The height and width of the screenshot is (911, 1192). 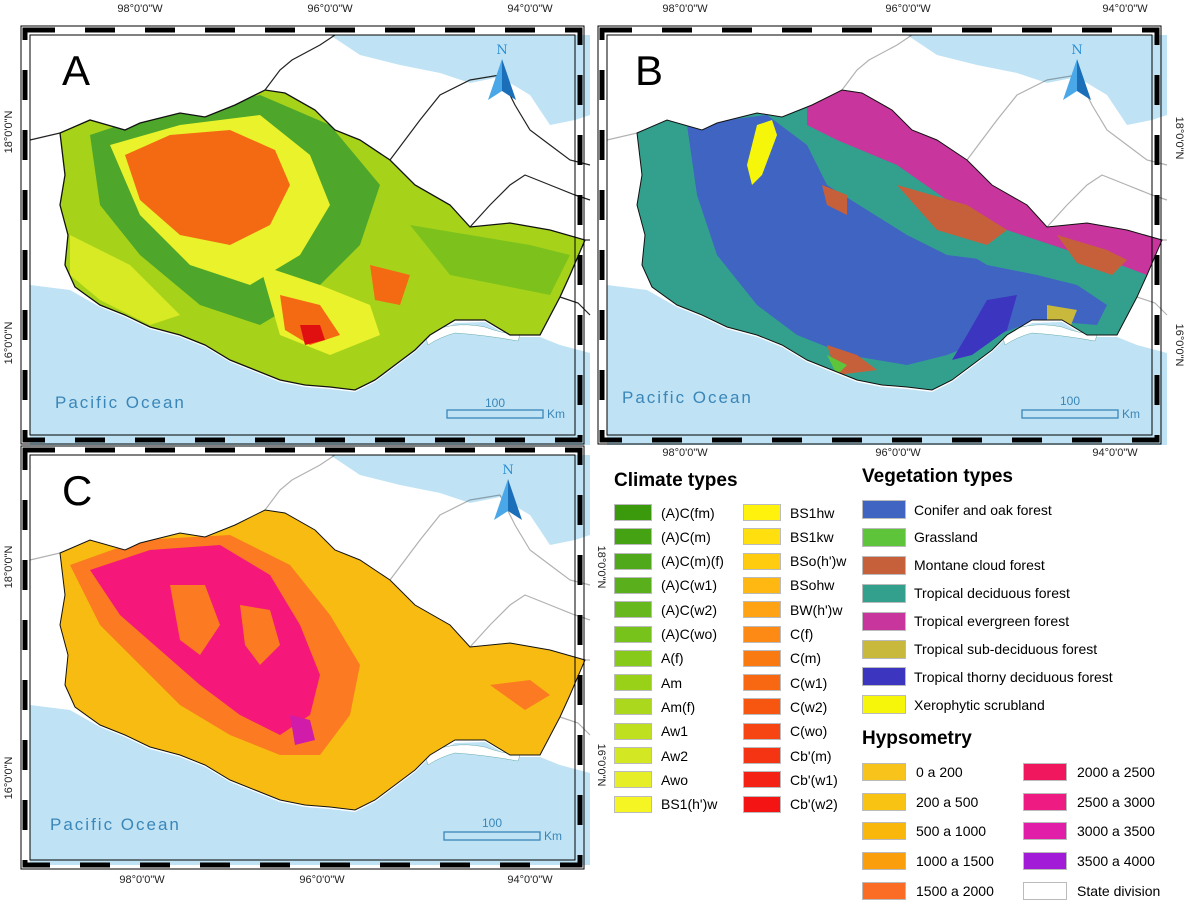 I want to click on legend-item: 1000 a 1500, so click(x=928, y=861).